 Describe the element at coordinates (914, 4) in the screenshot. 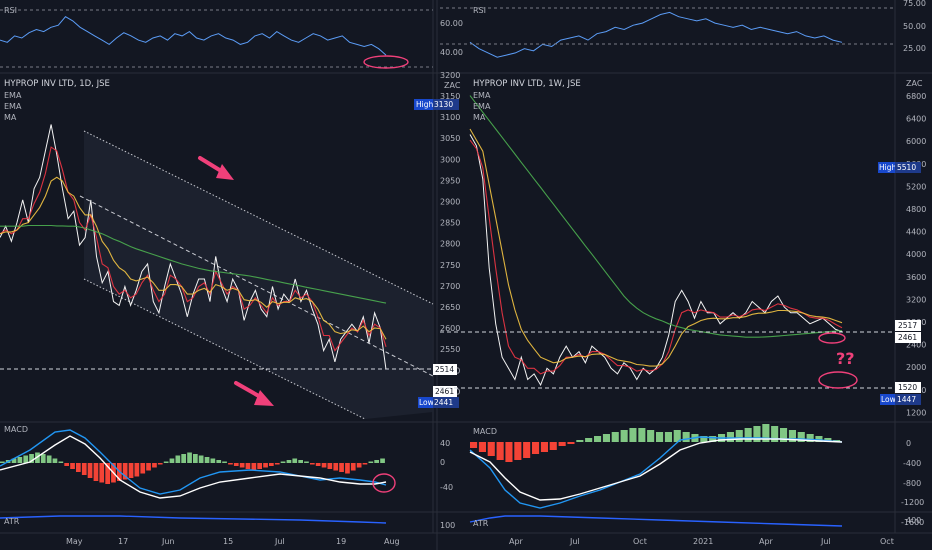

I see `weekly-rsi-tick-75: 75.00` at that location.